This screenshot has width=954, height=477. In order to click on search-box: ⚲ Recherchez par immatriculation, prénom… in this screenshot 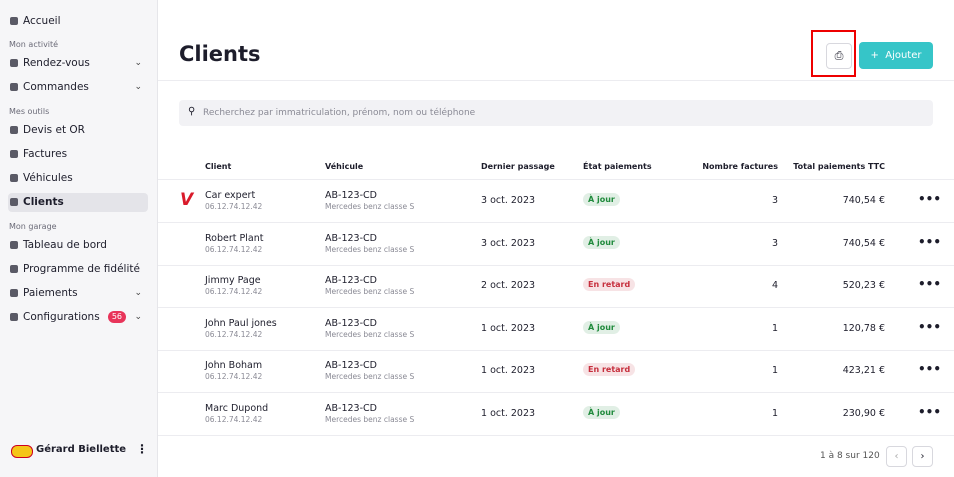, I will do `click(556, 113)`.